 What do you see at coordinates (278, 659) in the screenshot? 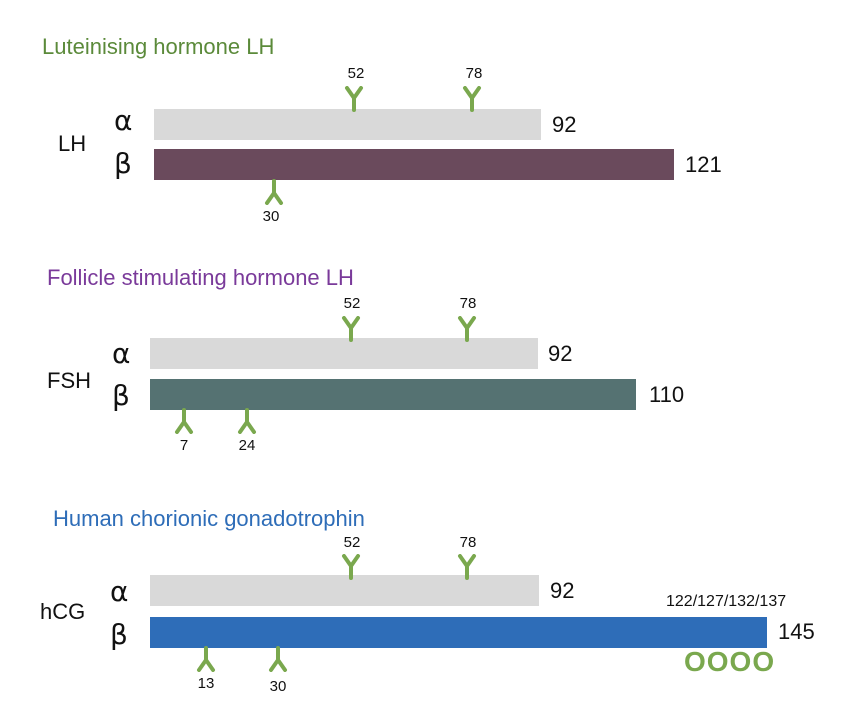
I see `hcg-beta-glycan-30-icon` at bounding box center [278, 659].